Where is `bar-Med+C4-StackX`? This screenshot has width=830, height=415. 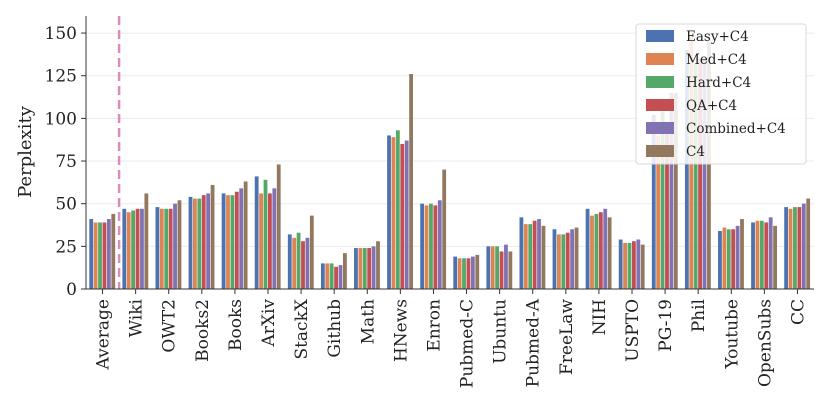 bar-Med+C4-StackX is located at coordinates (294, 263).